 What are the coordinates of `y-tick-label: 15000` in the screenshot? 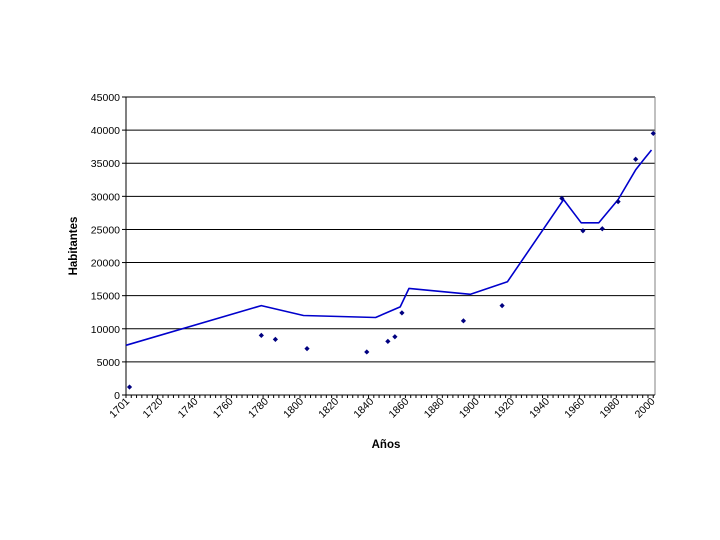 It's located at (105, 297).